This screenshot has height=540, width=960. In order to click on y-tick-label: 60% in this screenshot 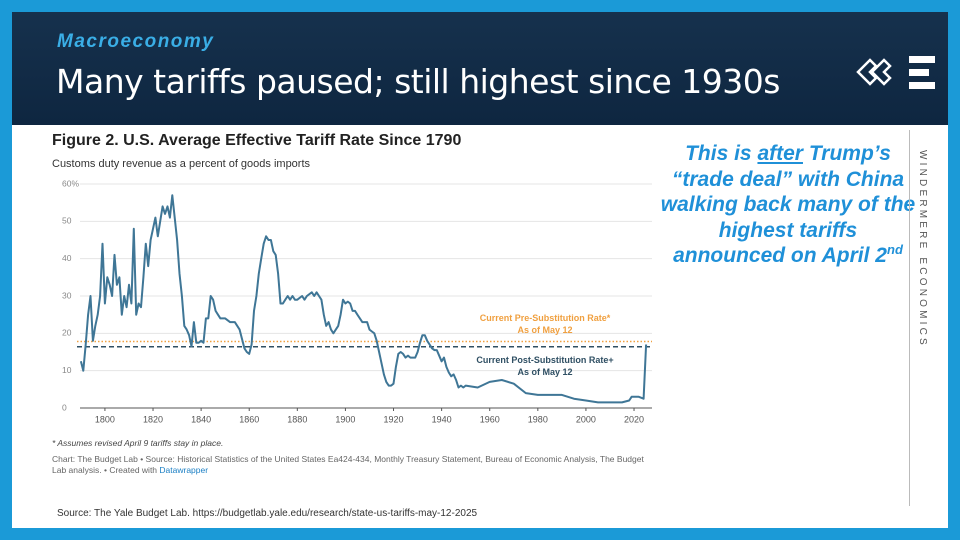, I will do `click(70, 183)`.